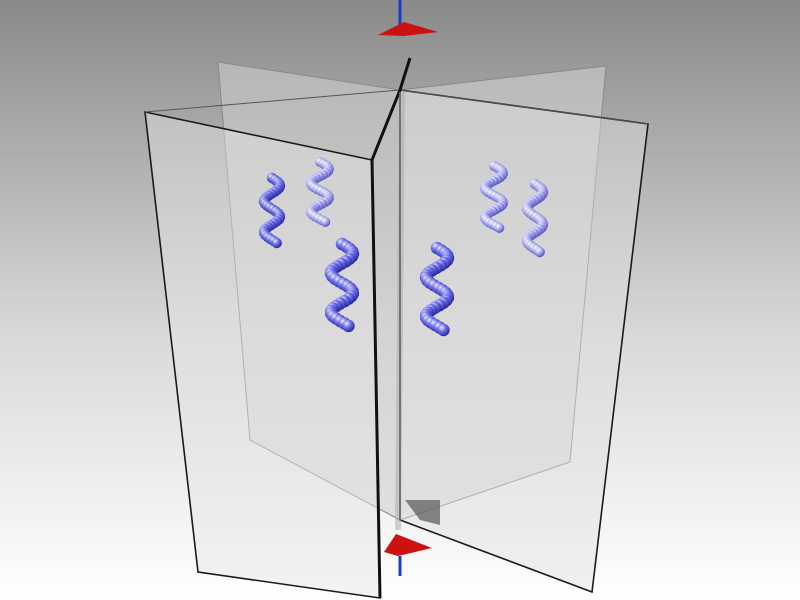 The height and width of the screenshot is (600, 800). What do you see at coordinates (408, 29) in the screenshot?
I see `top-red-marker-icon` at bounding box center [408, 29].